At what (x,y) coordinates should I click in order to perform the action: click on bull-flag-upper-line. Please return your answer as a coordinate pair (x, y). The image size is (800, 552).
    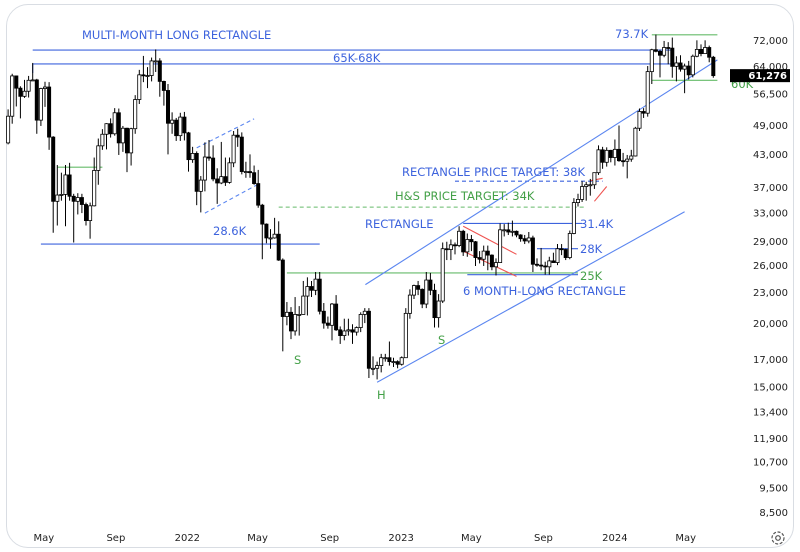
    Looking at the image, I should click on (489, 240).